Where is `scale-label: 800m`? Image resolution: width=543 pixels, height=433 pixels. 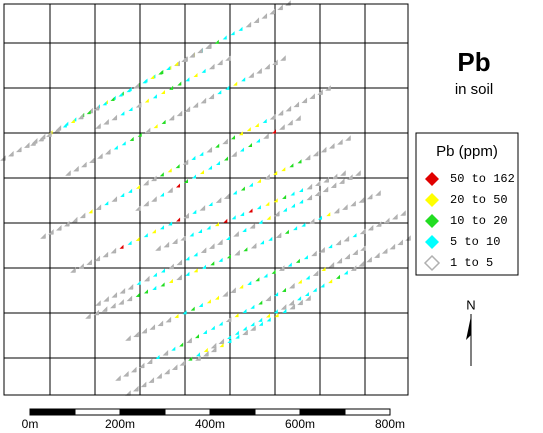
scale-label: 800m is located at coordinates (390, 424).